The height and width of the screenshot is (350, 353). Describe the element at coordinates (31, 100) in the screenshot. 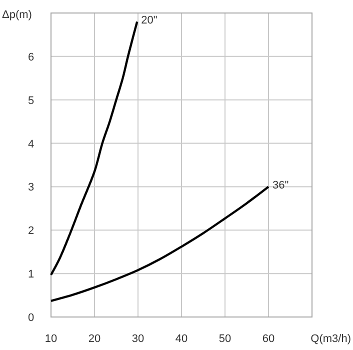

I see `y-tick-label: 5` at that location.